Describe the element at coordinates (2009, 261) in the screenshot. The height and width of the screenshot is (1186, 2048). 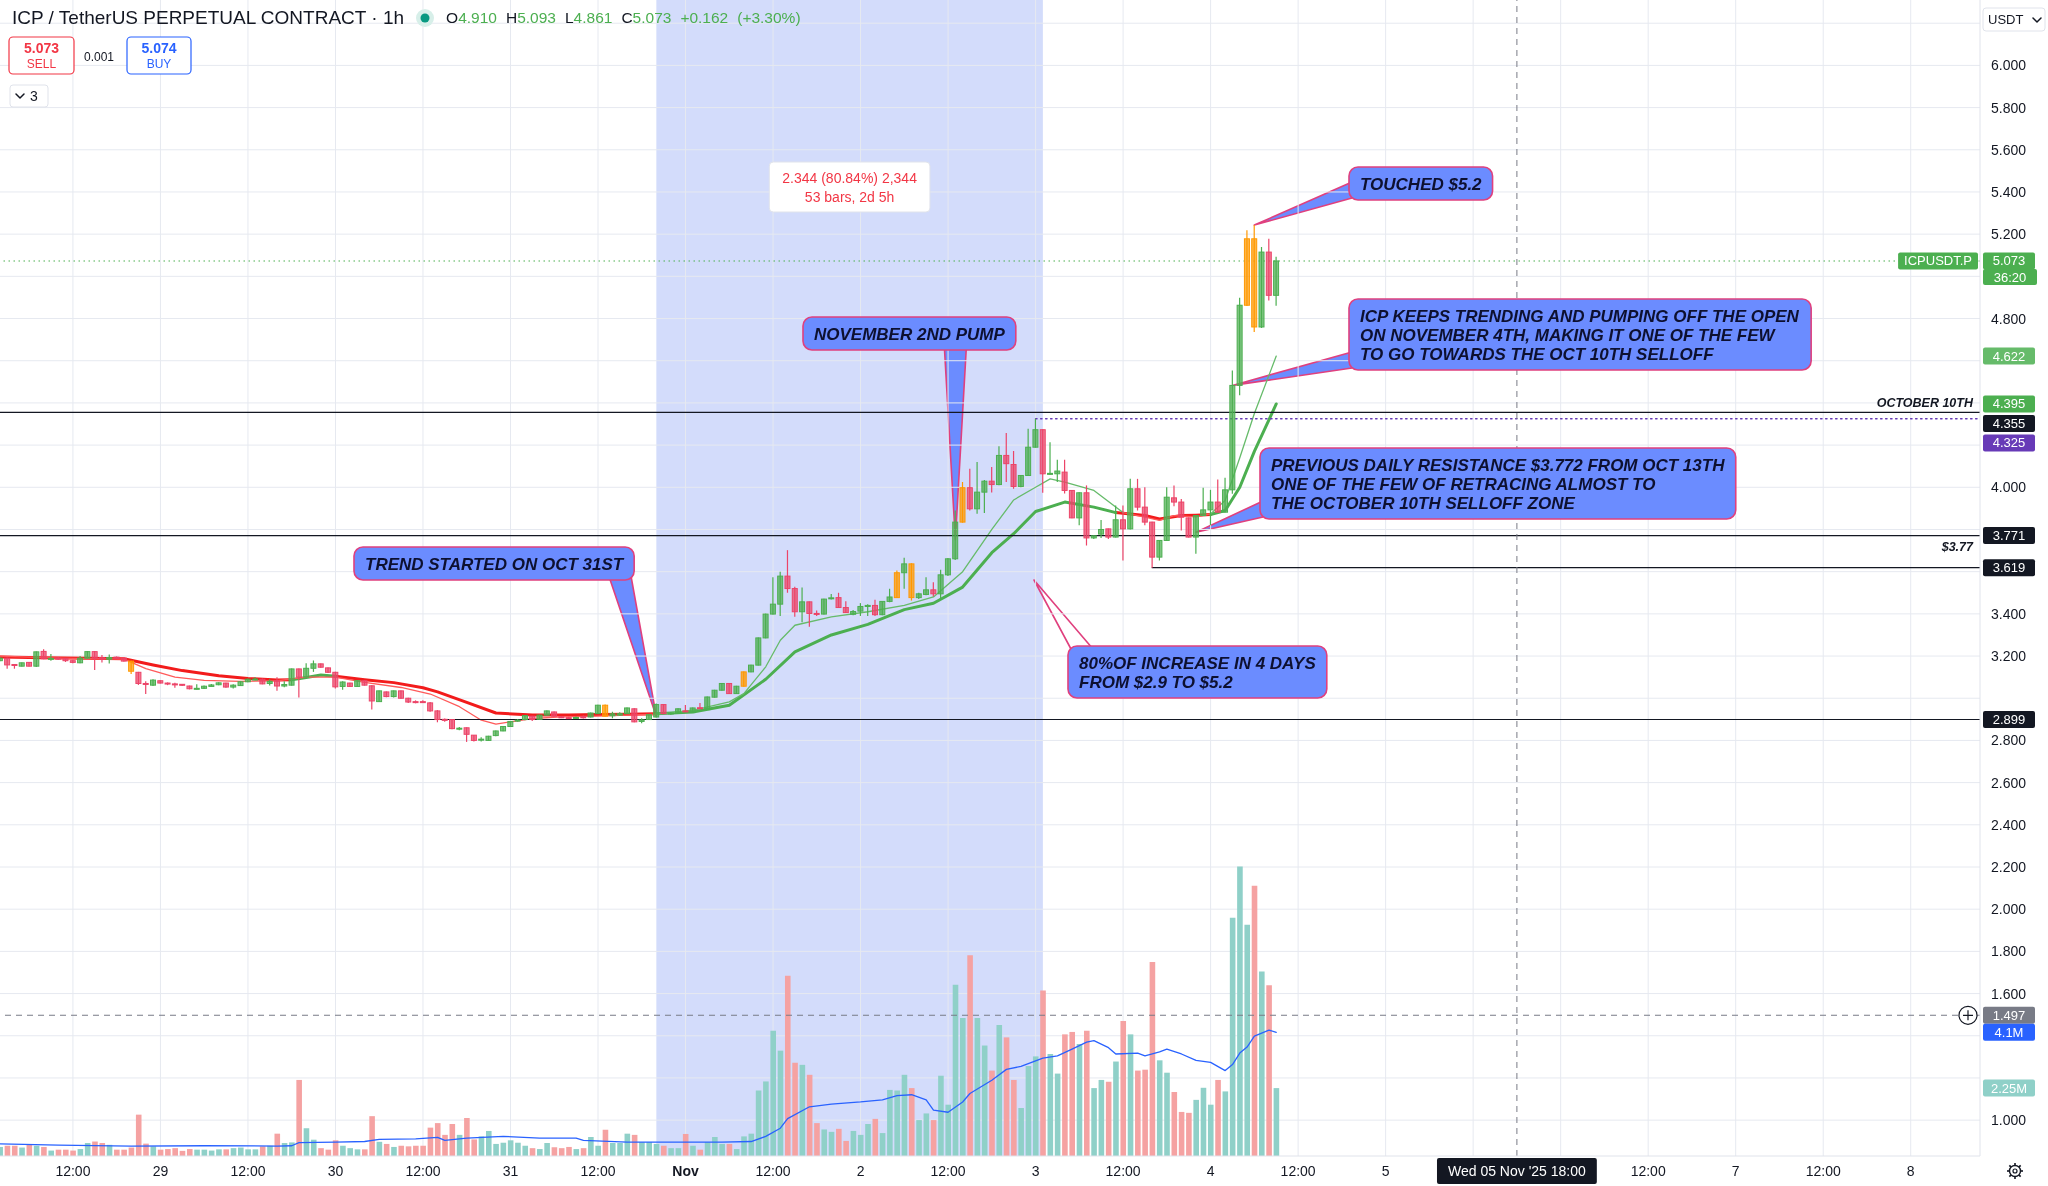
I see `y-tick-label: 5.073` at that location.